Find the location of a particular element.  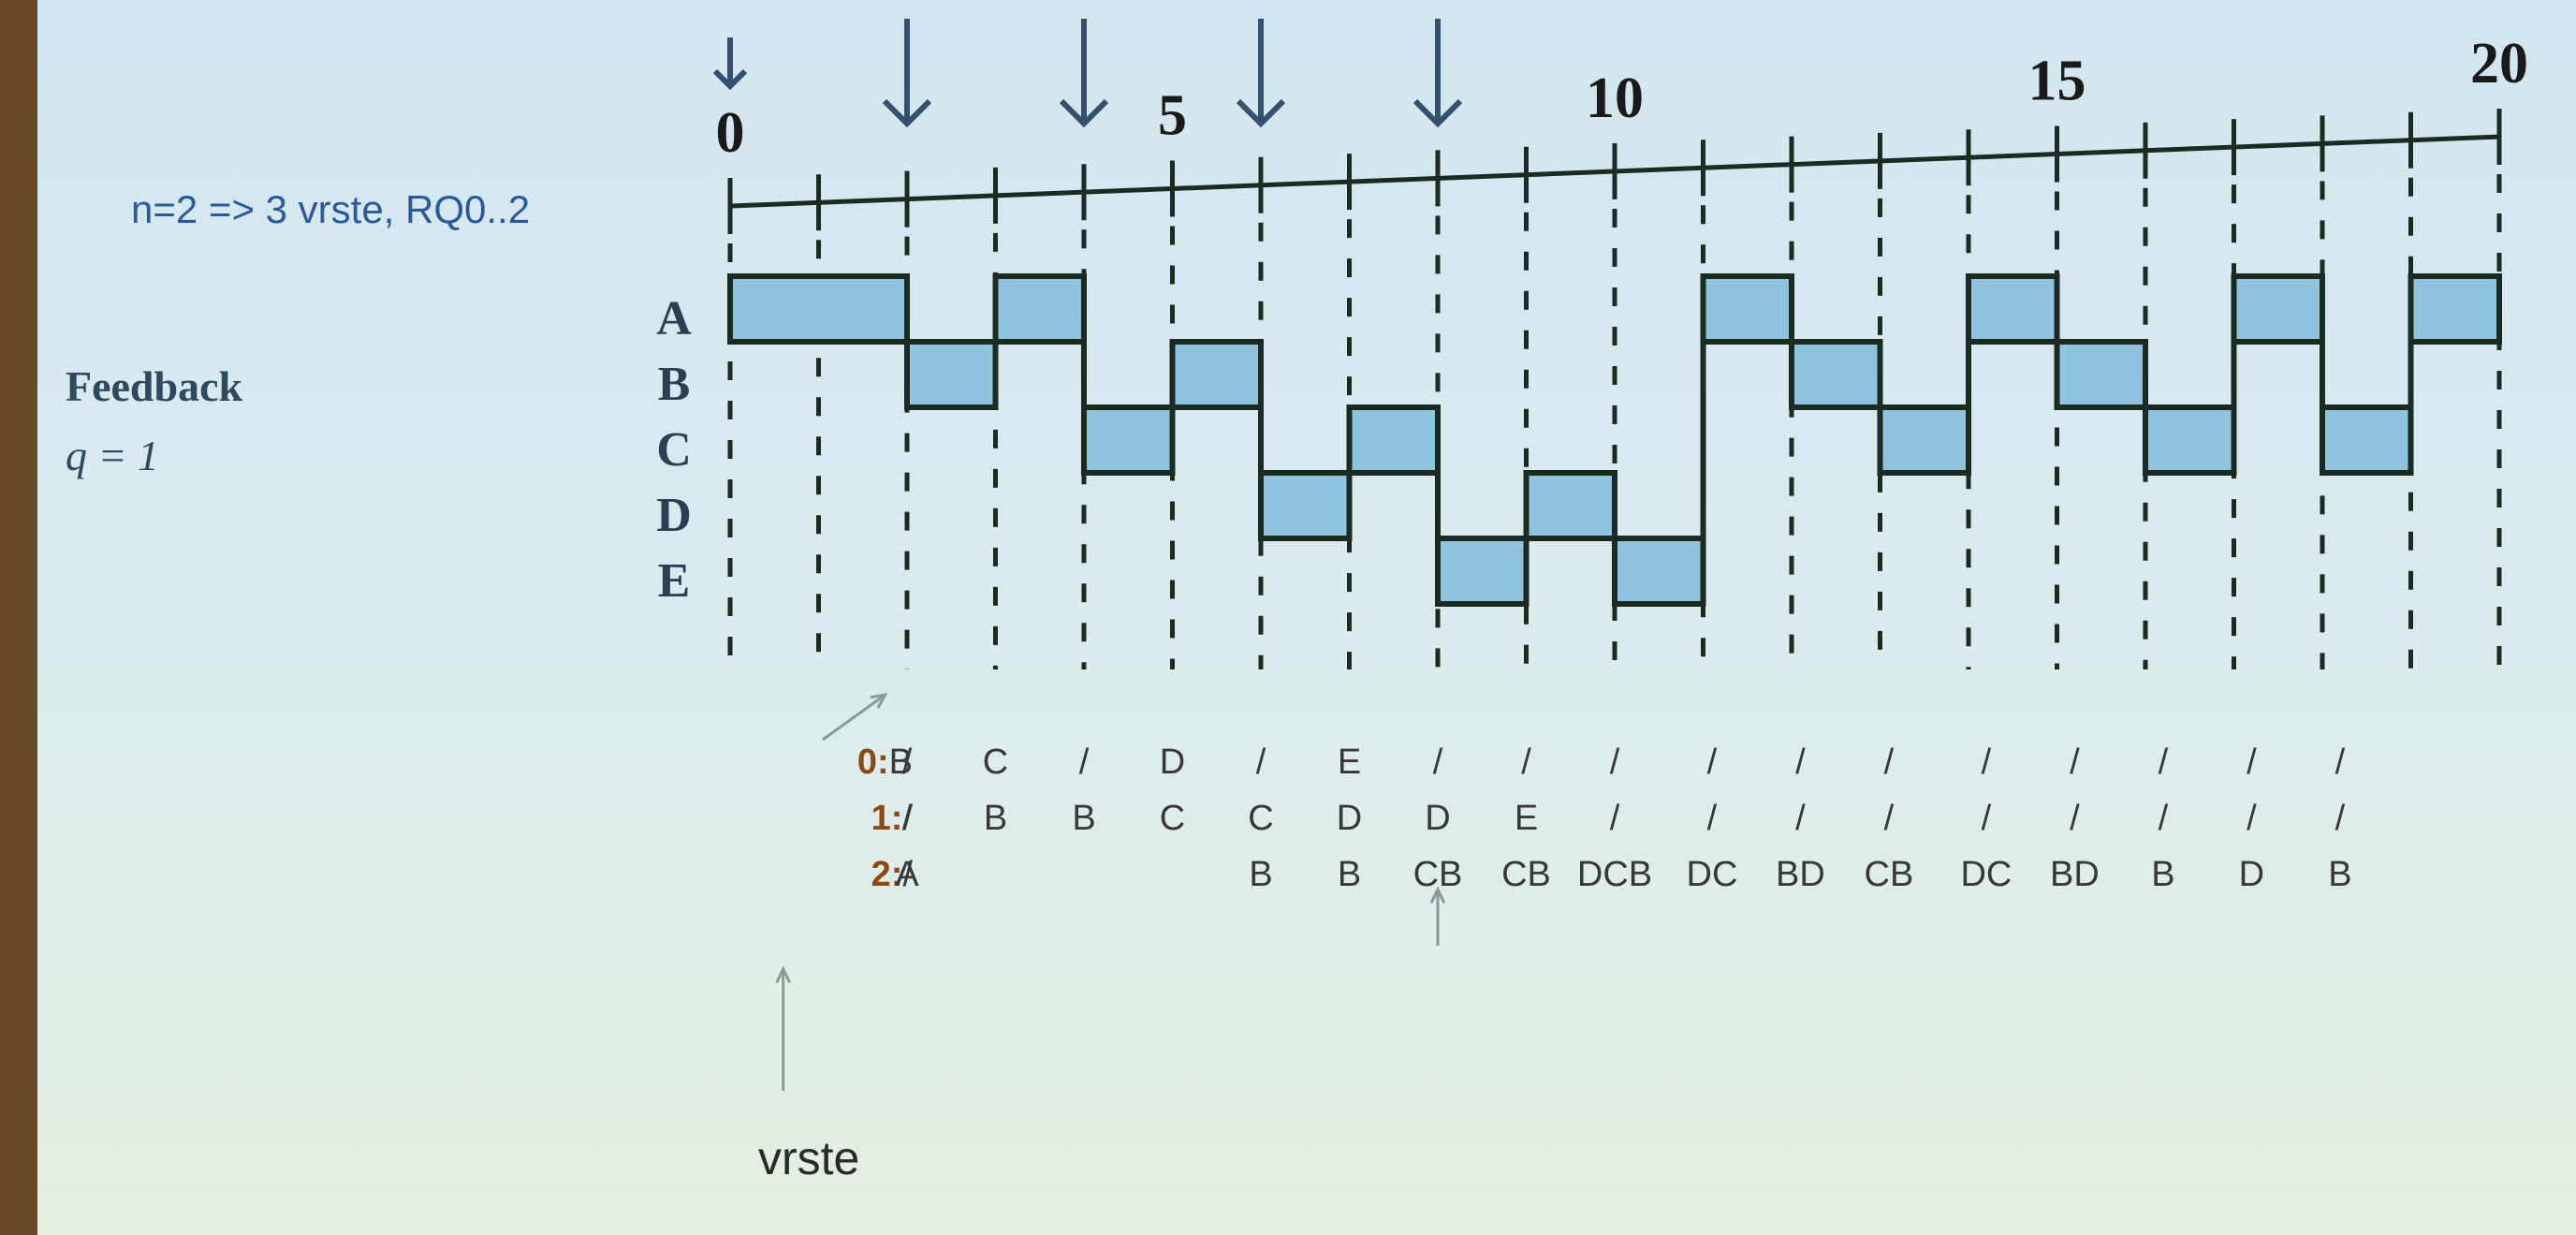

algorithm-param: q = 1 is located at coordinates (113, 456).